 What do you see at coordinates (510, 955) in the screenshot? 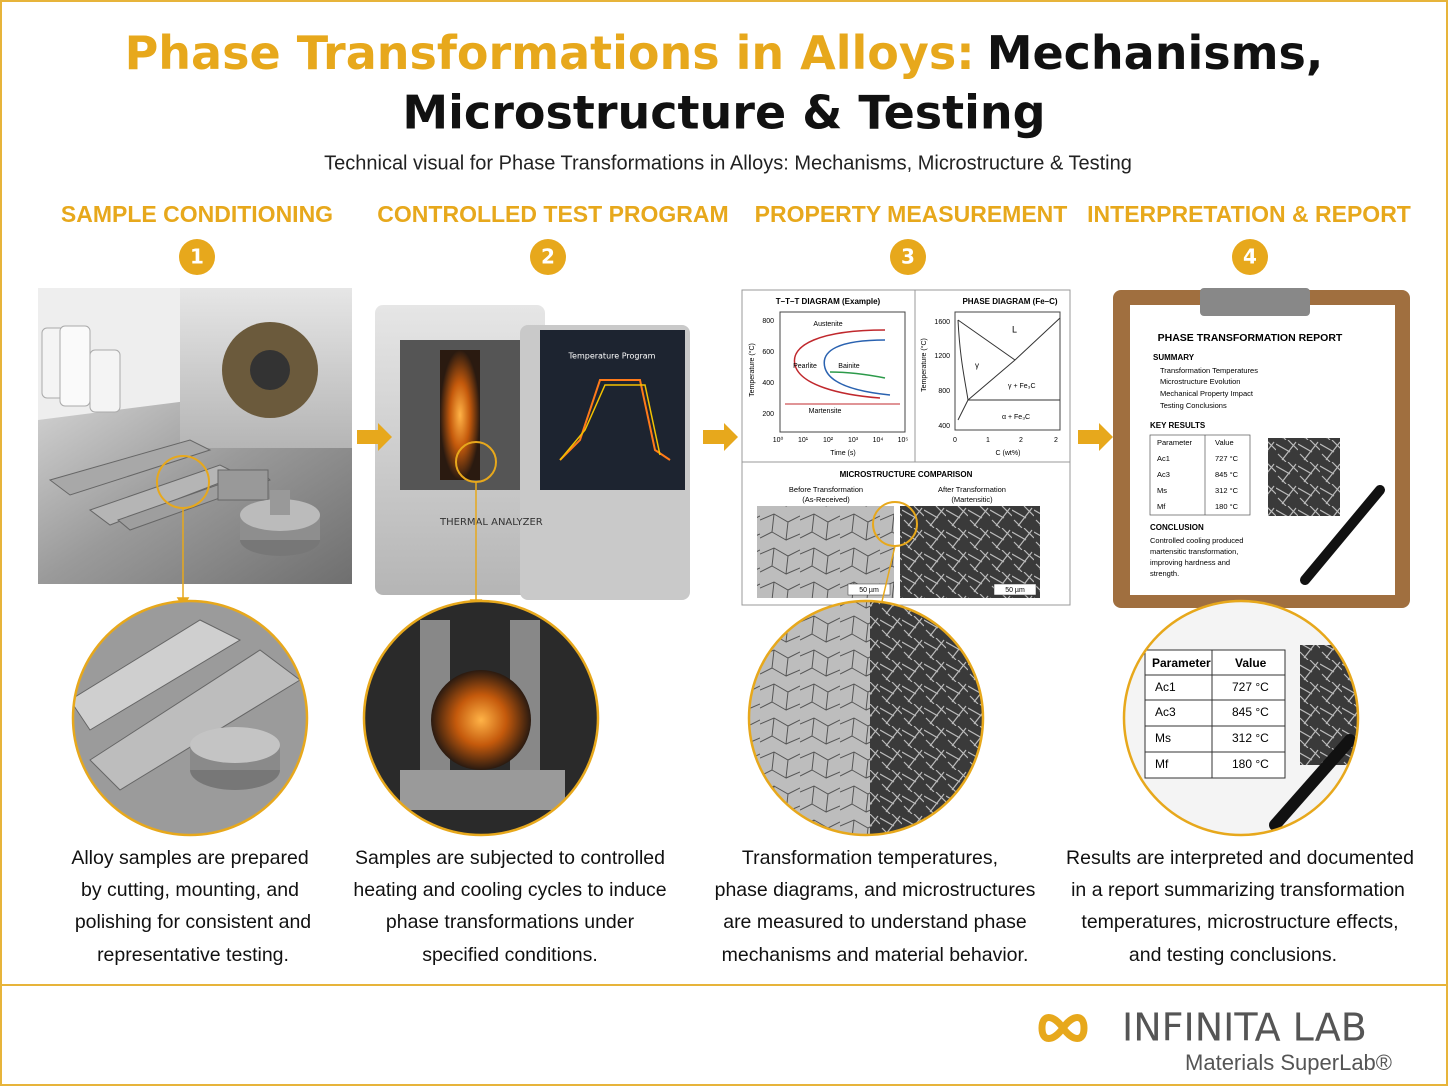
I see `description-line: specified conditions.` at bounding box center [510, 955].